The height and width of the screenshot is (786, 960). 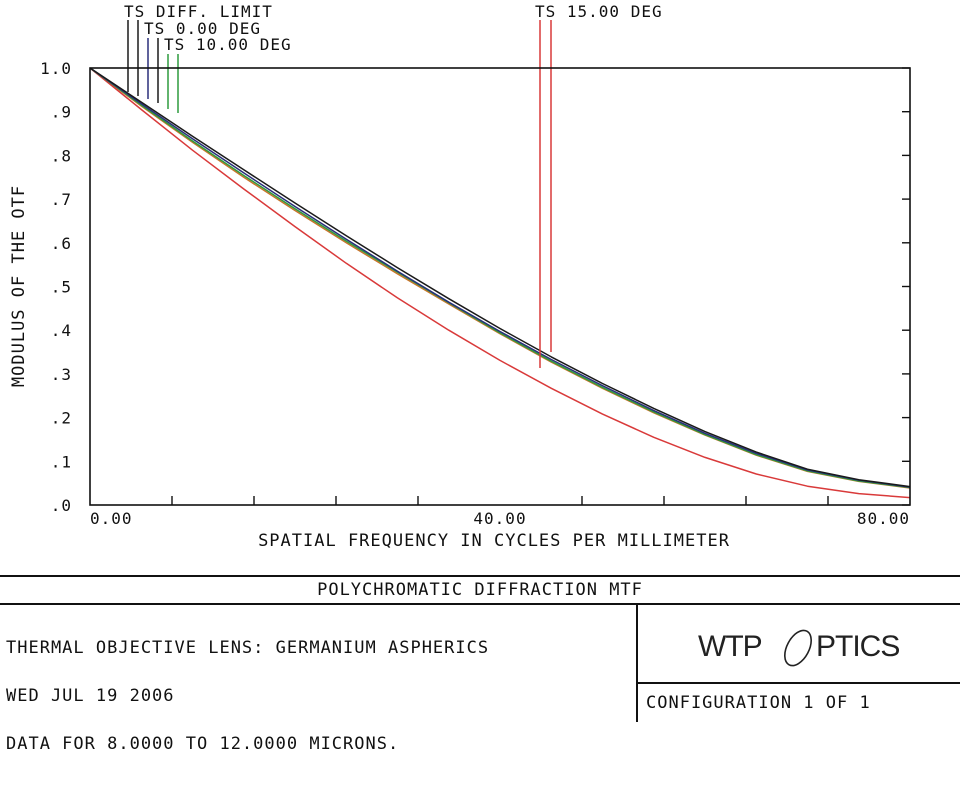 I want to click on logo-o-mark, so click(x=798, y=648).